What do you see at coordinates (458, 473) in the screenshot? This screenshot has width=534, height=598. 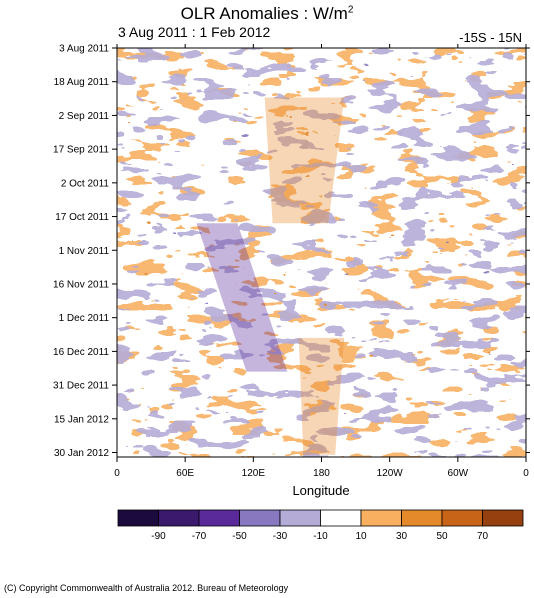 I see `x-tick-label: 60W` at bounding box center [458, 473].